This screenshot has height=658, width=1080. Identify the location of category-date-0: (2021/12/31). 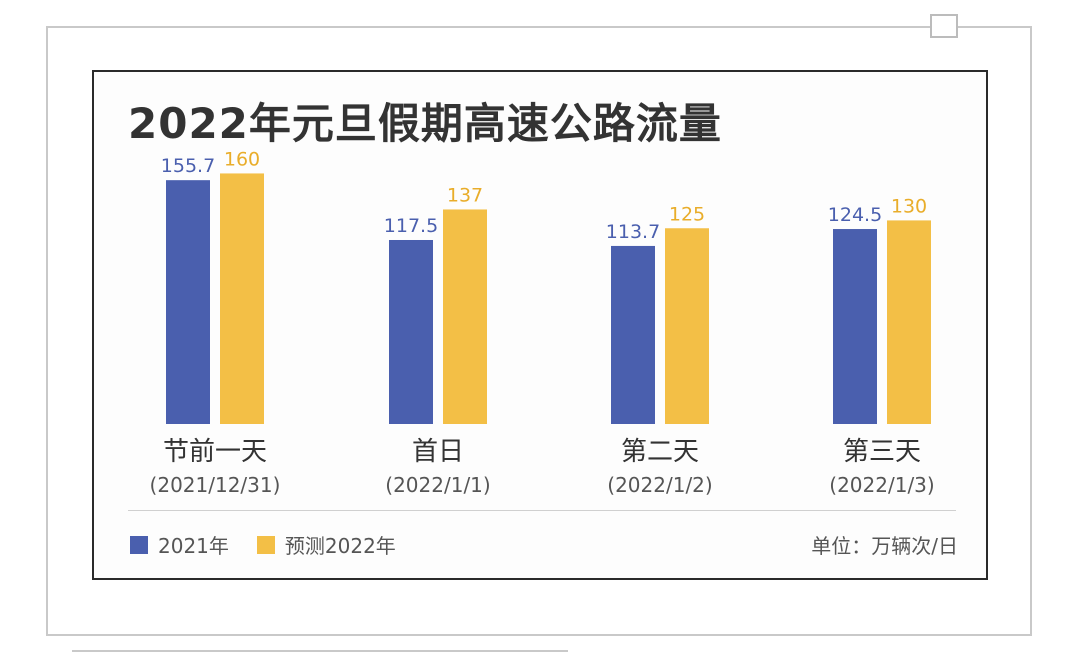
(215, 485).